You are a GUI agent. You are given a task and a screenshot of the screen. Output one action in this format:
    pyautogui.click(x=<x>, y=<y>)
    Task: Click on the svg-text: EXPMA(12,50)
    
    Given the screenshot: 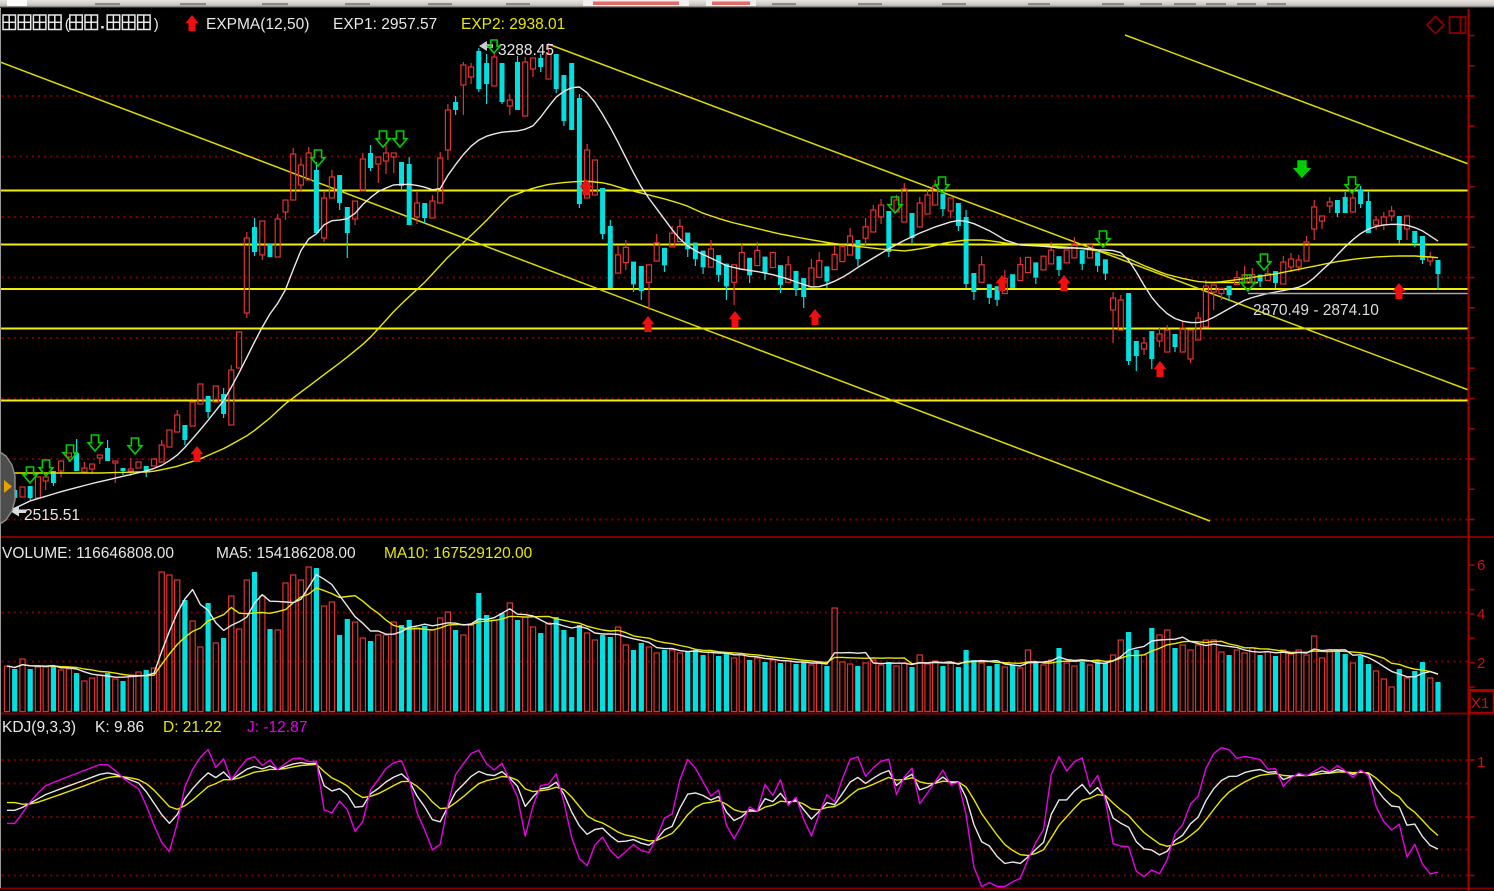 What is the action you would take?
    pyautogui.click(x=257, y=24)
    